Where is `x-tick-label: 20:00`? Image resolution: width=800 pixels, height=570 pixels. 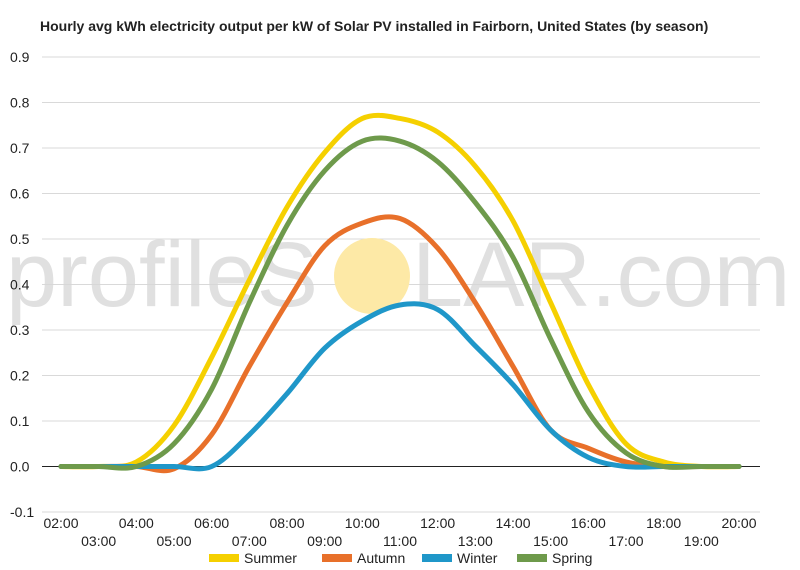
x-tick-label: 20:00 is located at coordinates (738, 523).